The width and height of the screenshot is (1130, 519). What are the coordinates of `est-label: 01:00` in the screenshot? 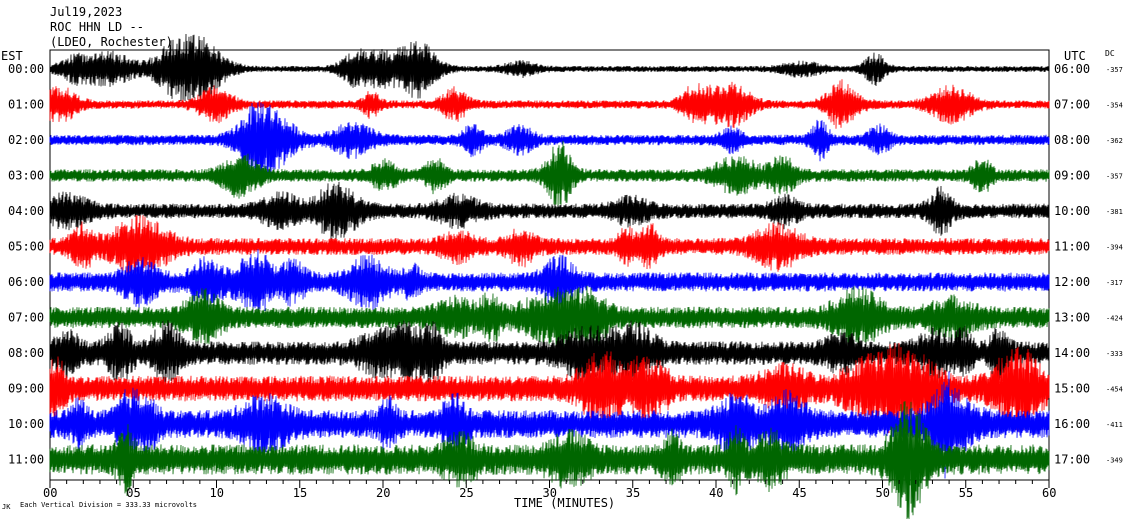 It's located at (26, 105).